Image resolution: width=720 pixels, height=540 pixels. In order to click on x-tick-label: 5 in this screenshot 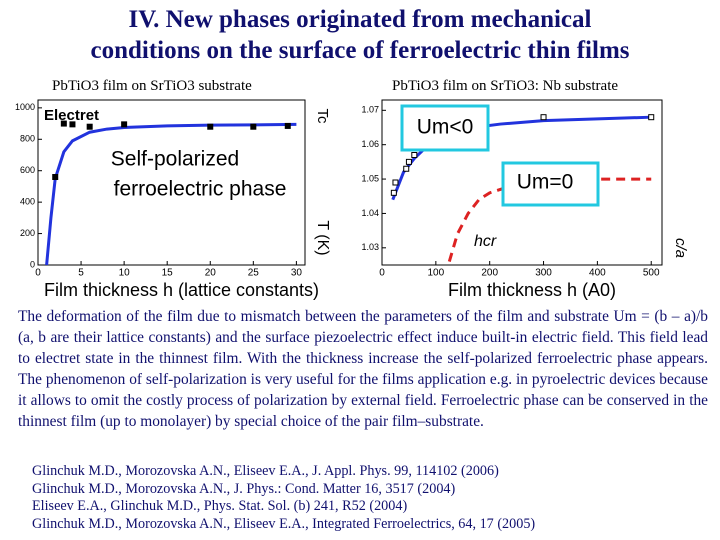, I will do `click(81, 273)`.